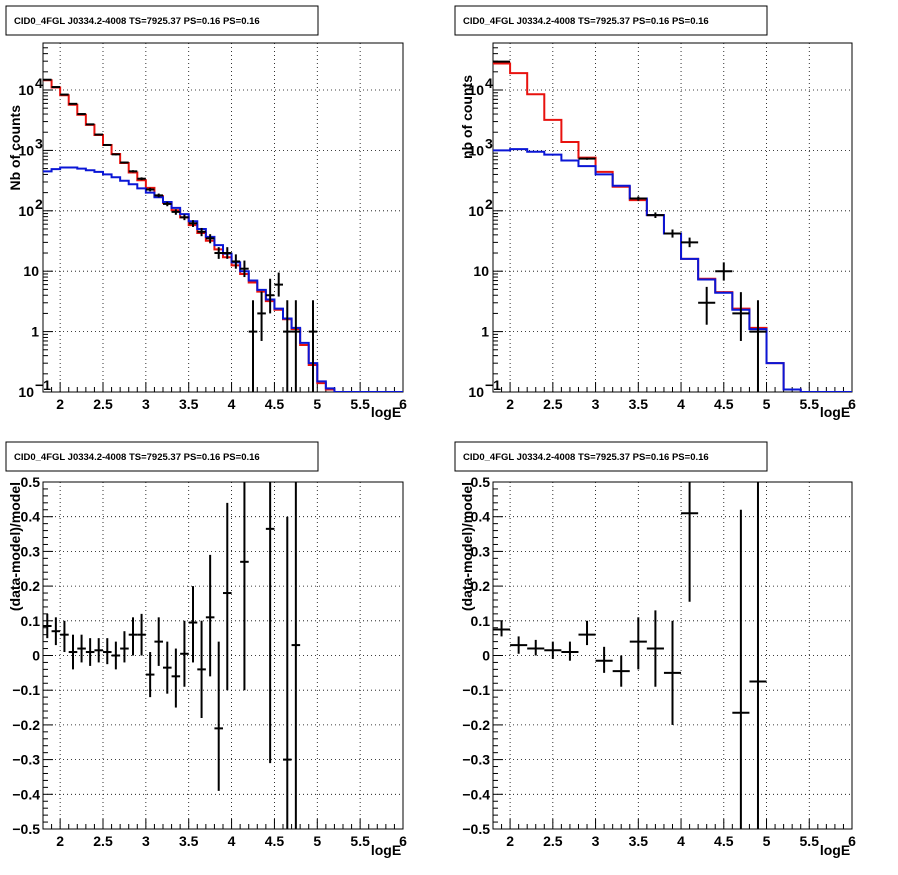 This screenshot has width=898, height=875. Describe the element at coordinates (39, 83) in the screenshot. I see `y-tick-exponent: 4` at that location.